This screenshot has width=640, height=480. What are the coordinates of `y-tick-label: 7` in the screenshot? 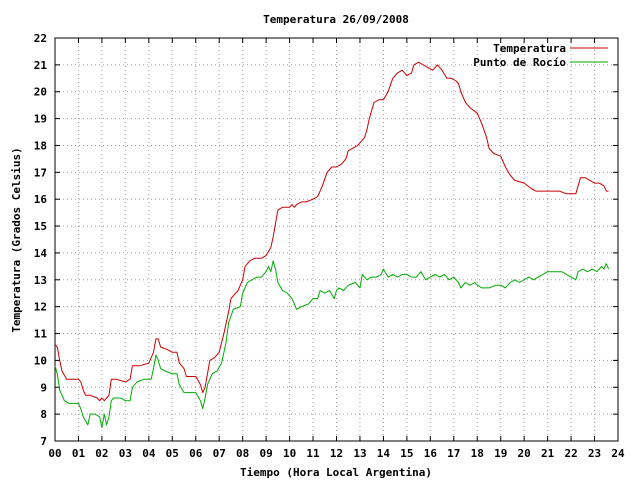 It's located at (43, 441).